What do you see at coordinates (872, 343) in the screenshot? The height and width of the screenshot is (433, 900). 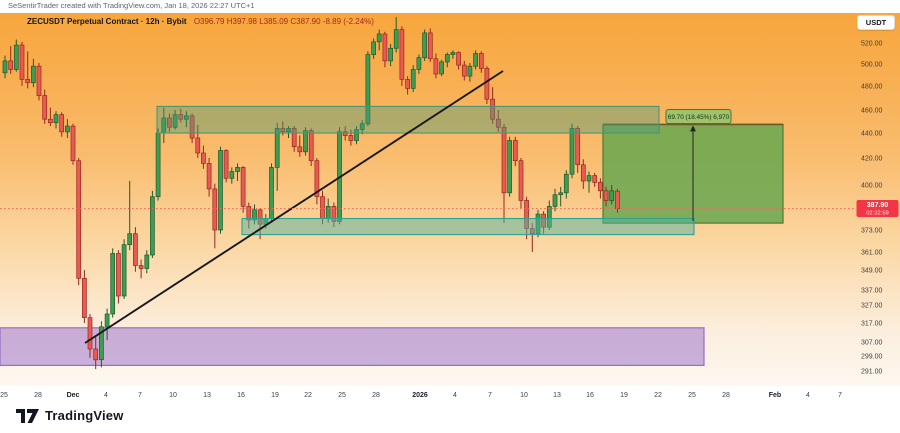 I see `svg-text: 307.00` at bounding box center [872, 343].